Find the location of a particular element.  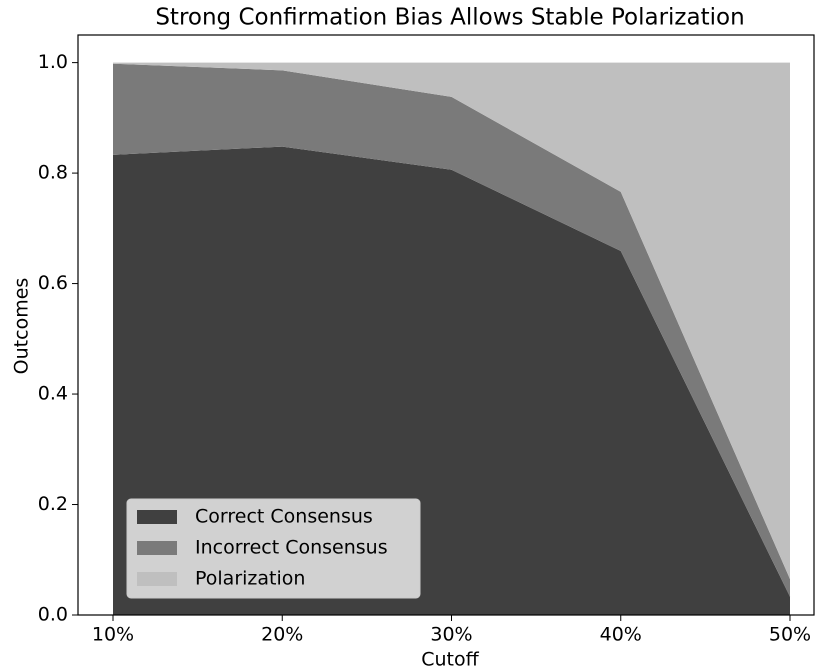

x-tick-label: 20% is located at coordinates (282, 635).